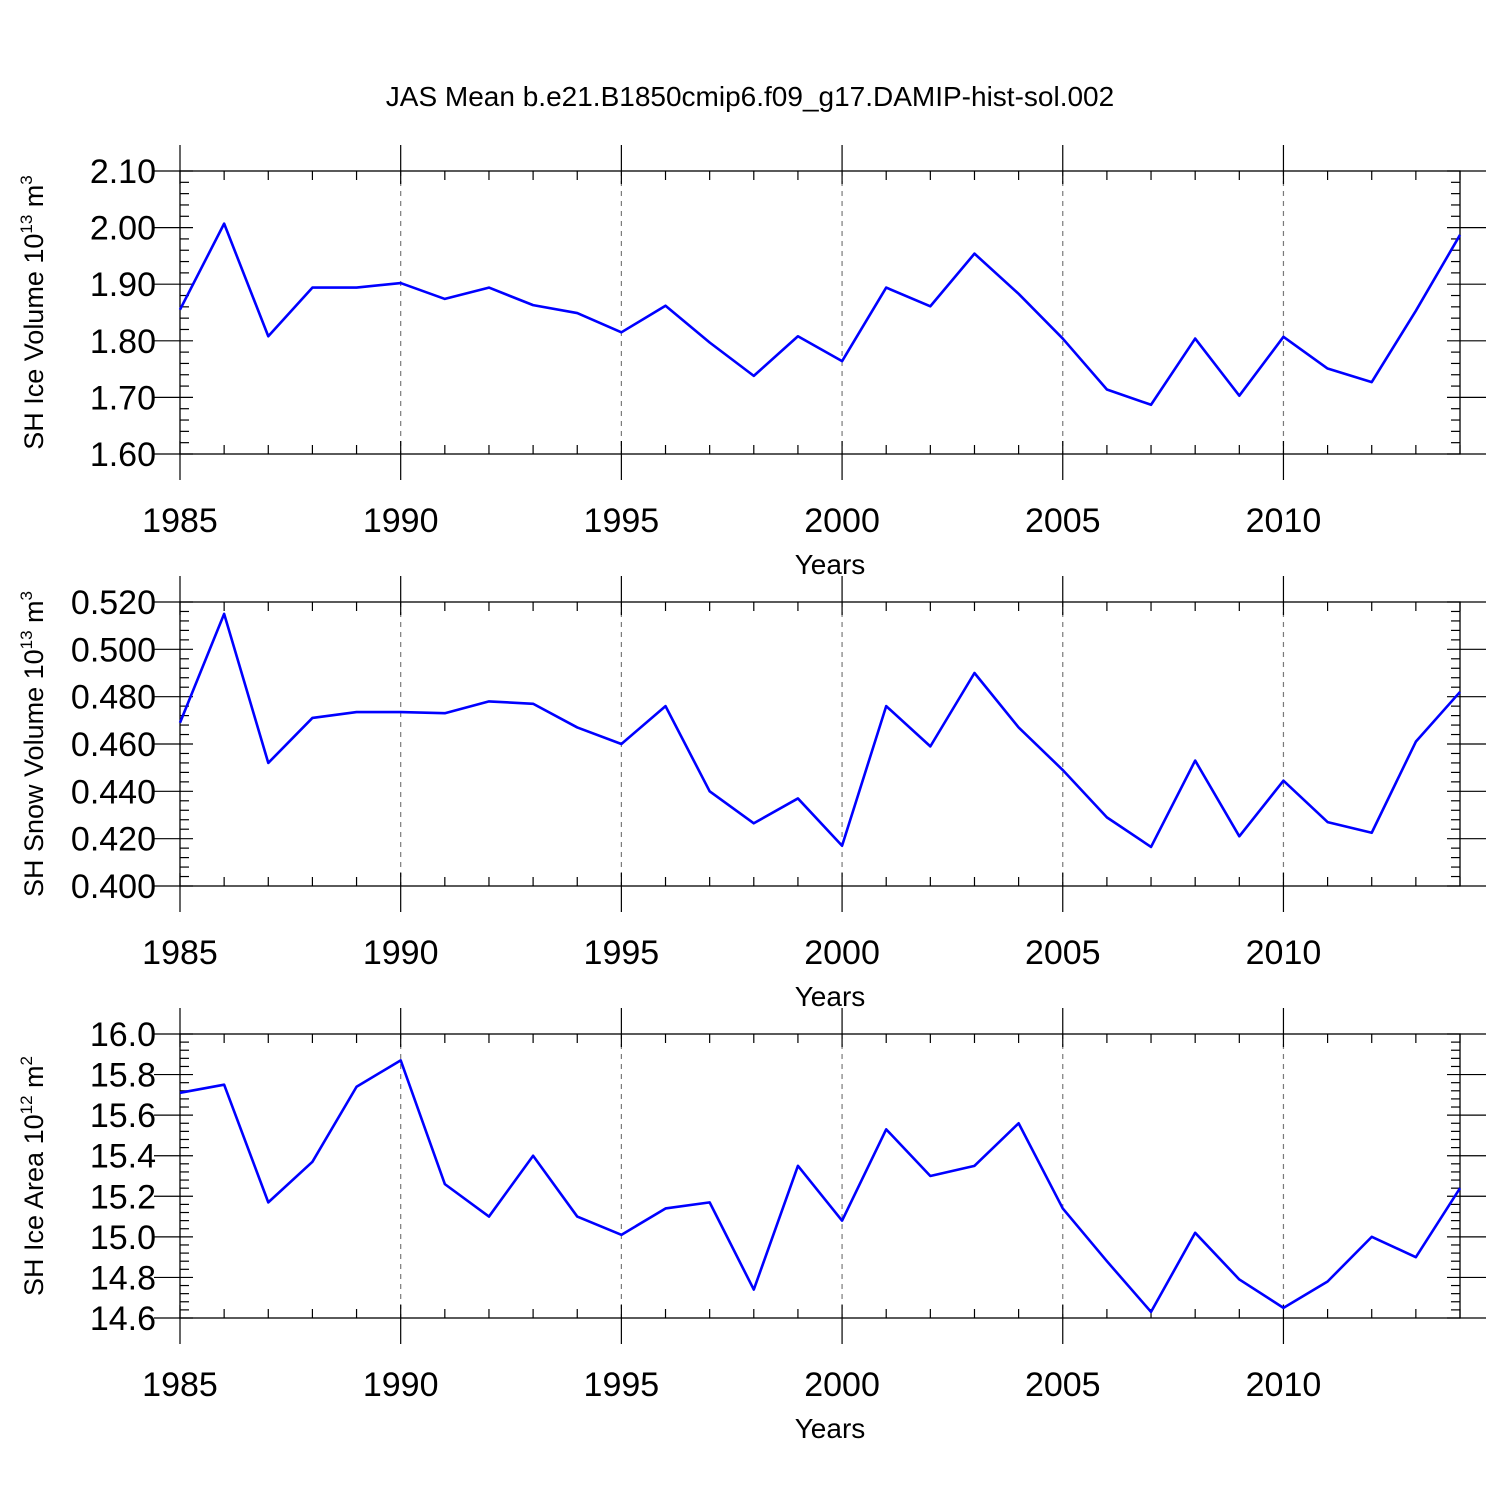  Describe the element at coordinates (113, 650) in the screenshot. I see `y-tick-label: 0.500` at that location.